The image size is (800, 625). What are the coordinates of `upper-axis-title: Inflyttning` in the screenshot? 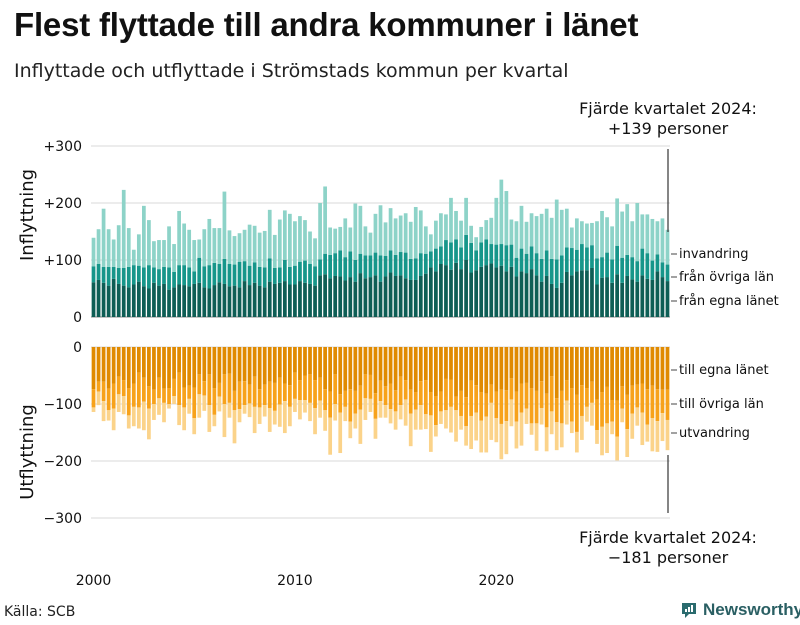 It's located at (27, 215).